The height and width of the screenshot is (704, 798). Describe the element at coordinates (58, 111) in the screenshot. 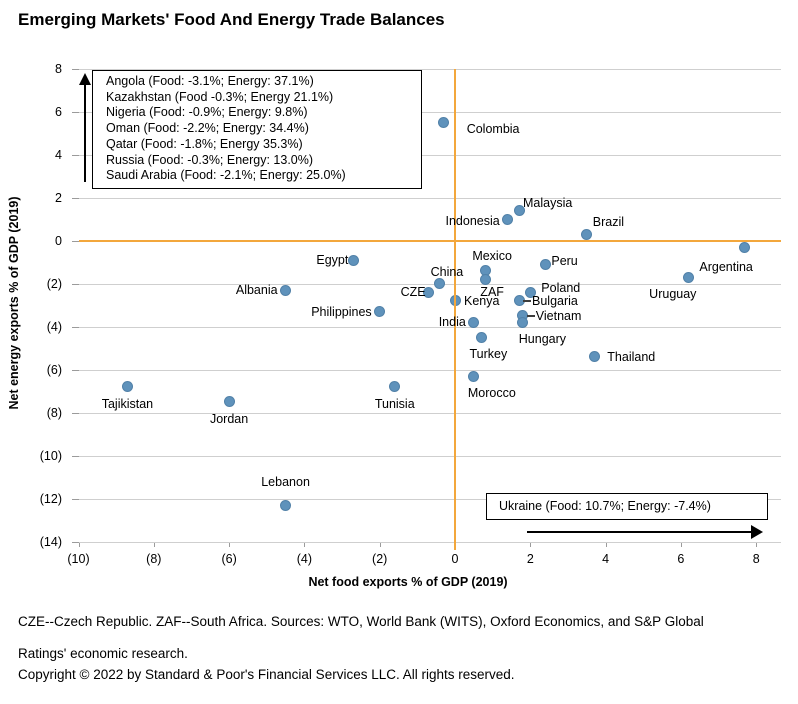

I see `y-axis-tick-label: 6` at that location.